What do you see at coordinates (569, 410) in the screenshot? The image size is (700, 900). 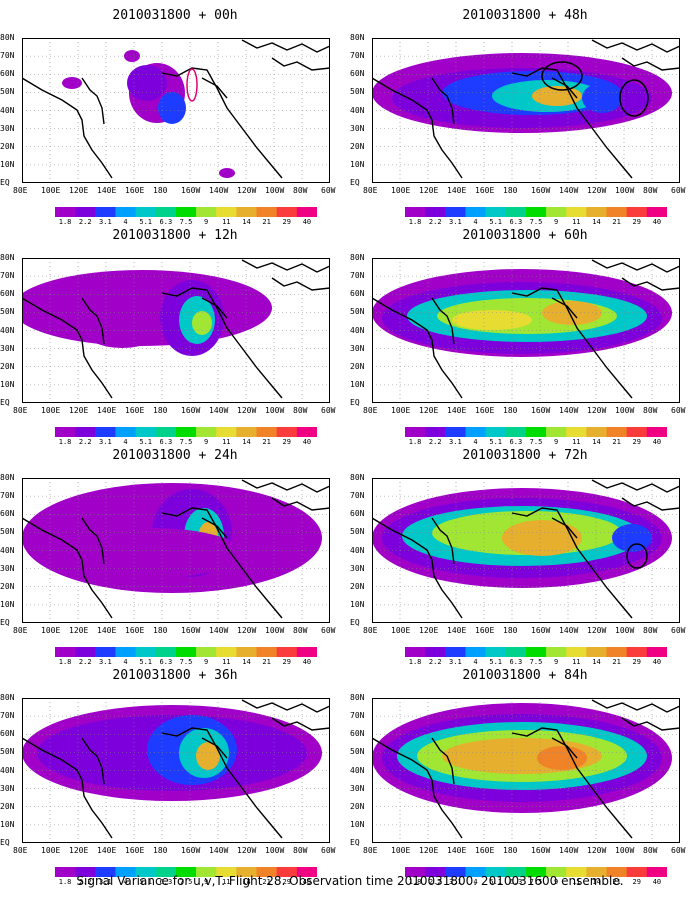 I see `x-tick-label: 140W` at bounding box center [569, 410].